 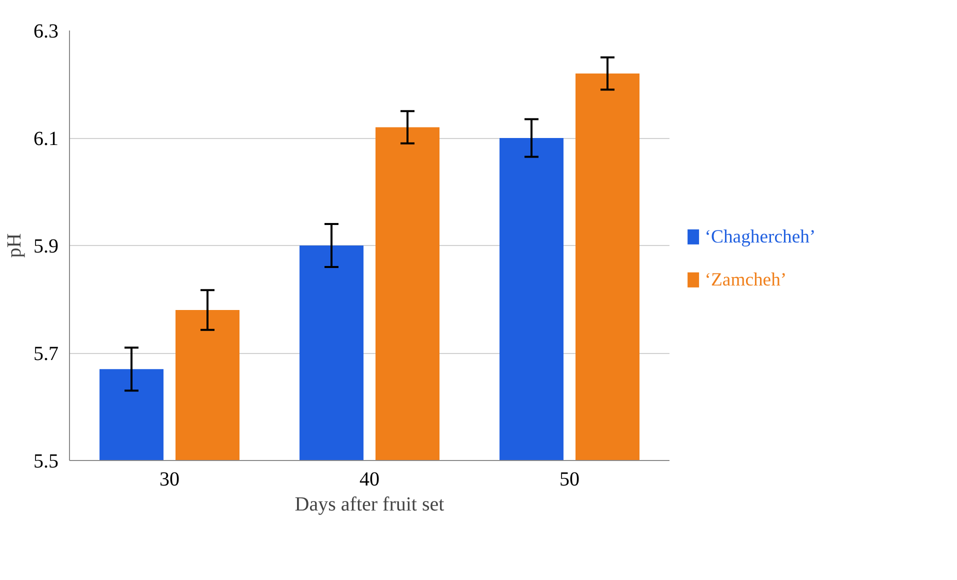 I want to click on x-tick-label: 30, so click(x=170, y=479).